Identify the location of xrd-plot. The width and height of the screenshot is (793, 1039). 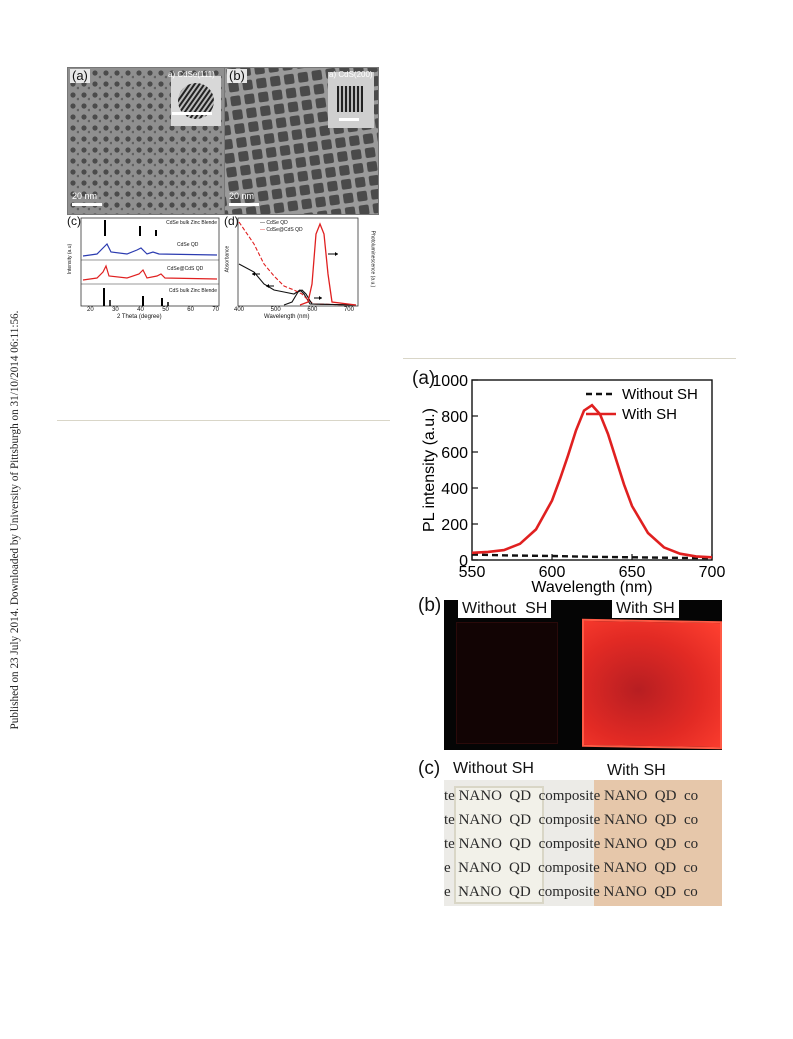
(150, 262).